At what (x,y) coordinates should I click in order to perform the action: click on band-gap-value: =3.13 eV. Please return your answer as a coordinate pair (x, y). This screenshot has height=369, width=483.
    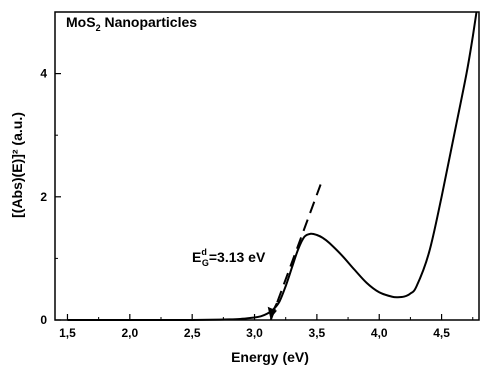
    Looking at the image, I should click on (237, 257).